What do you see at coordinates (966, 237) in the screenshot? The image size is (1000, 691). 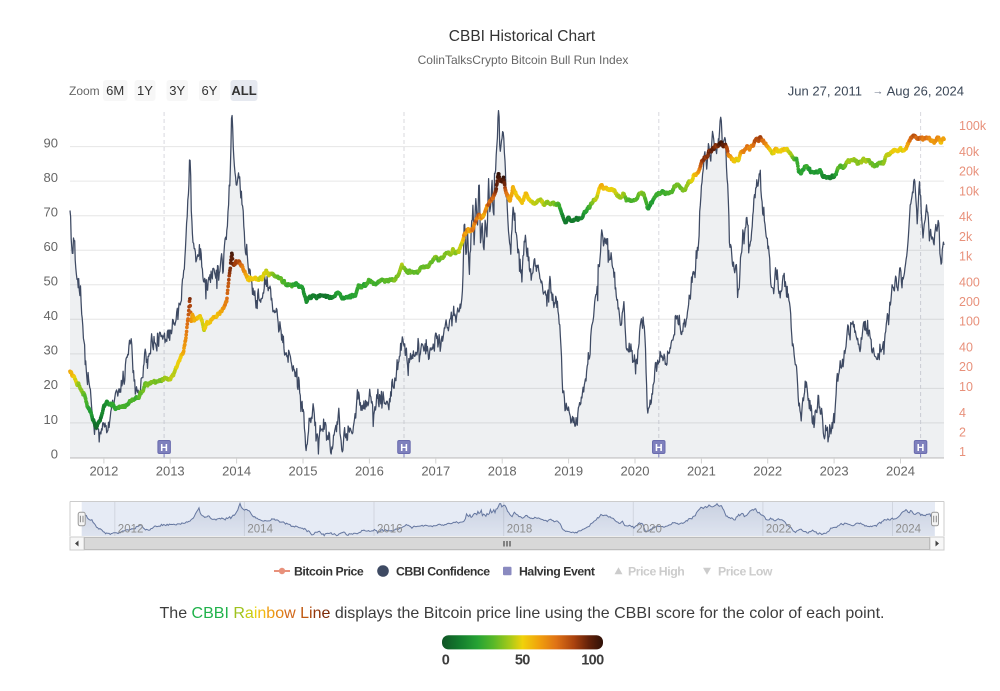 I see `svg-text: 2k` at bounding box center [966, 237].